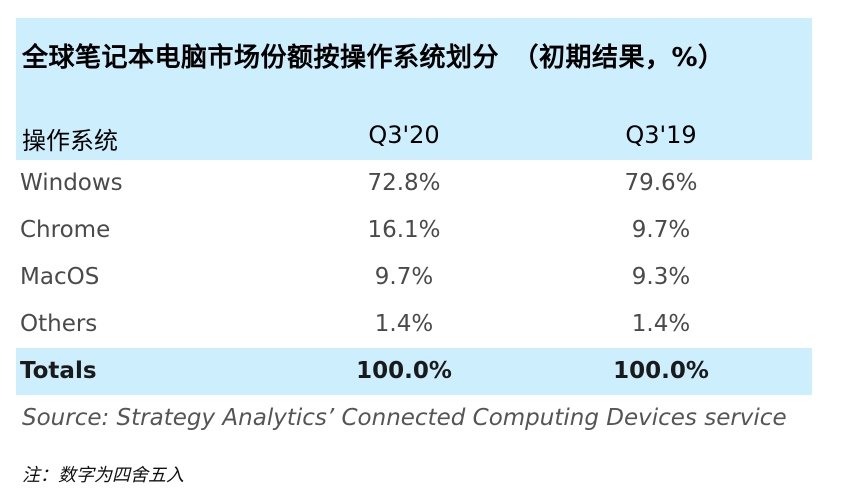  What do you see at coordinates (70, 141) in the screenshot?
I see `column-header-os: 操作系统` at bounding box center [70, 141].